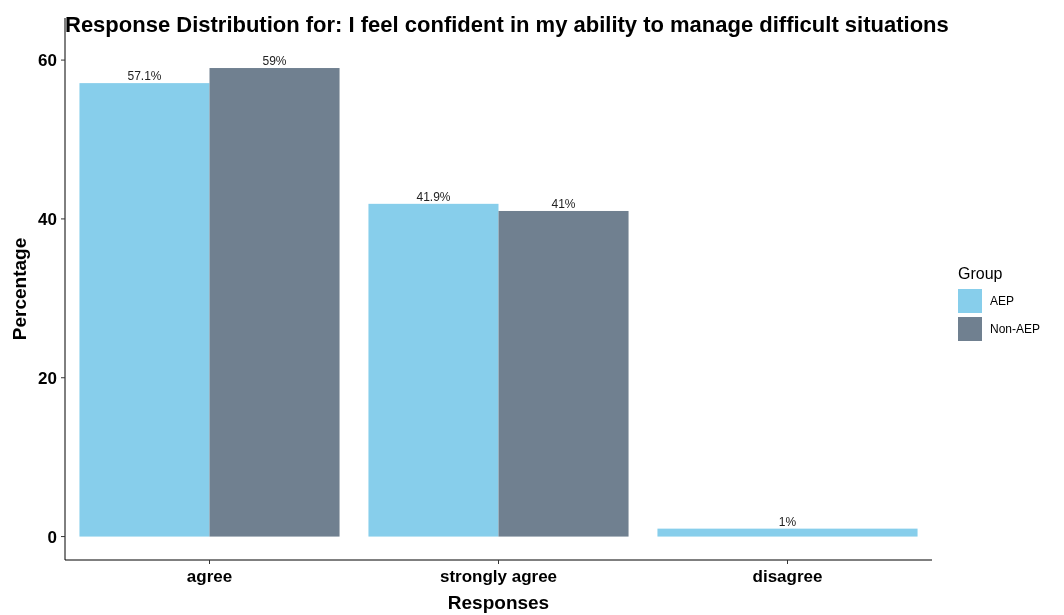 The width and height of the screenshot is (1064, 615). I want to click on x-tick-label: strongly agree, so click(498, 576).